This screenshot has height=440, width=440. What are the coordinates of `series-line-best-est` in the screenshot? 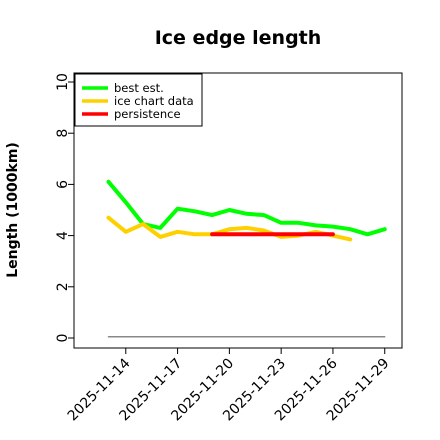 It's located at (246, 208).